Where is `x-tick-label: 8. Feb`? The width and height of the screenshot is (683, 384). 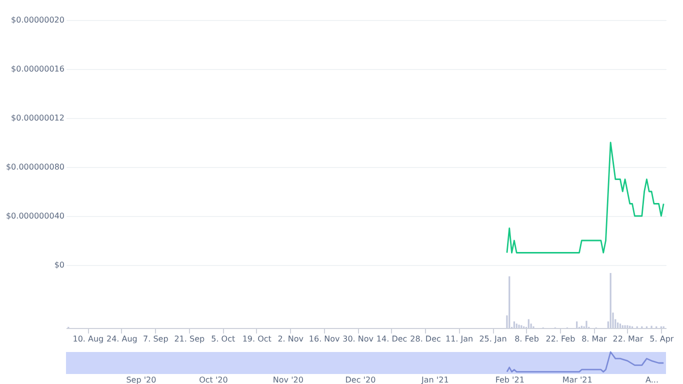
x-tick-label: 8. Feb is located at coordinates (526, 339).